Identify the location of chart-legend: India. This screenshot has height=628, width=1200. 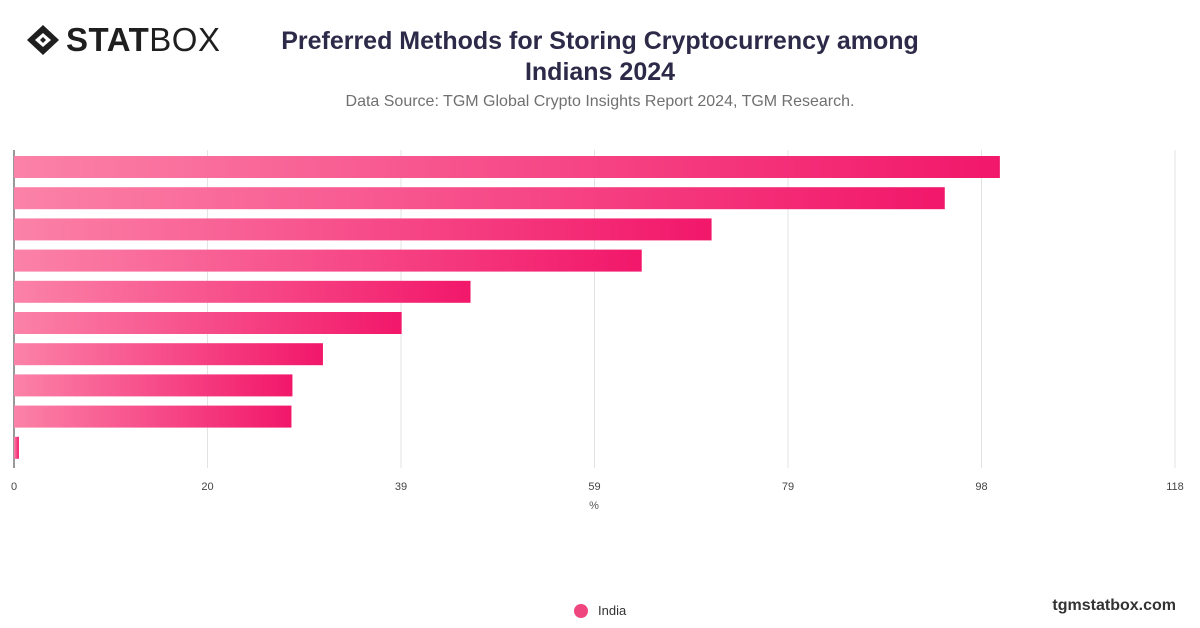
(600, 610).